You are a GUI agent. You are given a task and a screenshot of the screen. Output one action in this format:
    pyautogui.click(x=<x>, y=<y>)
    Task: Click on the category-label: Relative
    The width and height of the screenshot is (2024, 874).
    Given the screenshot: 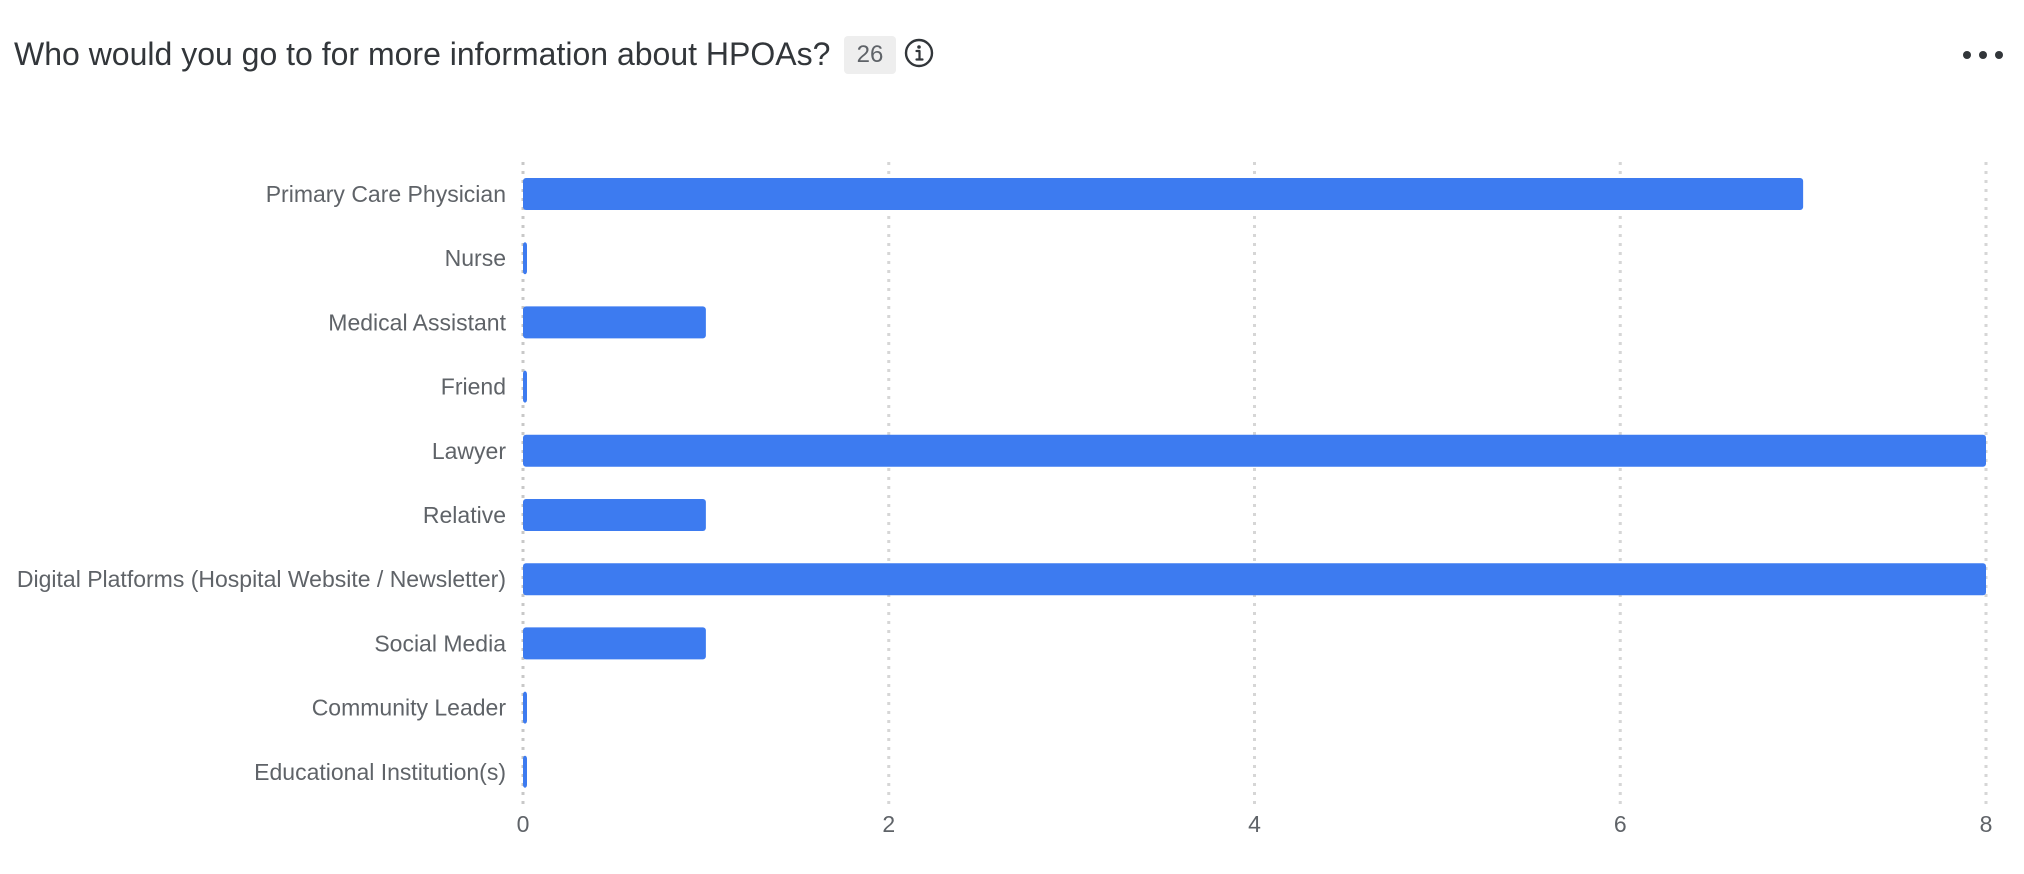 What is the action you would take?
    pyautogui.click(x=464, y=515)
    